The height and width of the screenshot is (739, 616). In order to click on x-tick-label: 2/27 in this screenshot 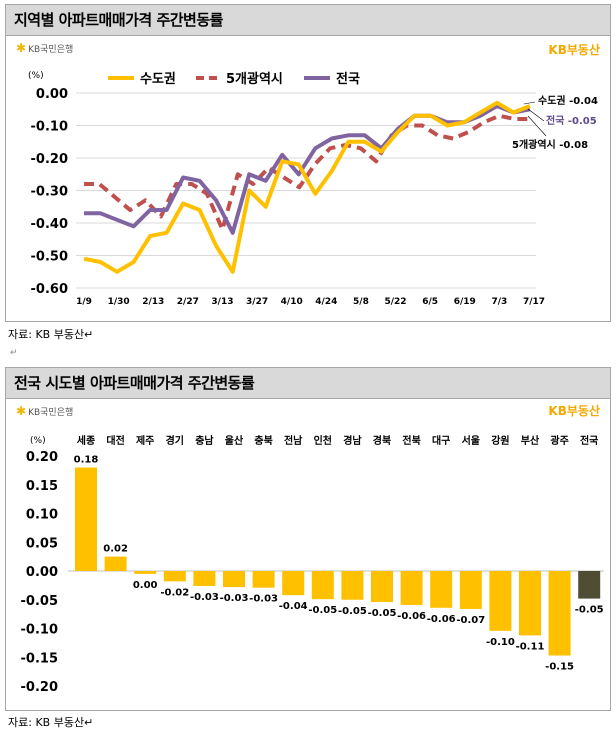, I will do `click(188, 302)`.